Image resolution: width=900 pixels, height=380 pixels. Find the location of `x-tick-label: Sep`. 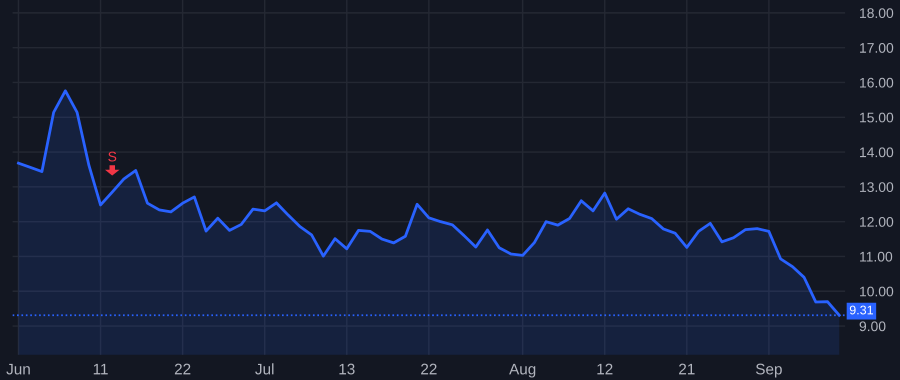

x-tick-label: Sep is located at coordinates (769, 371).